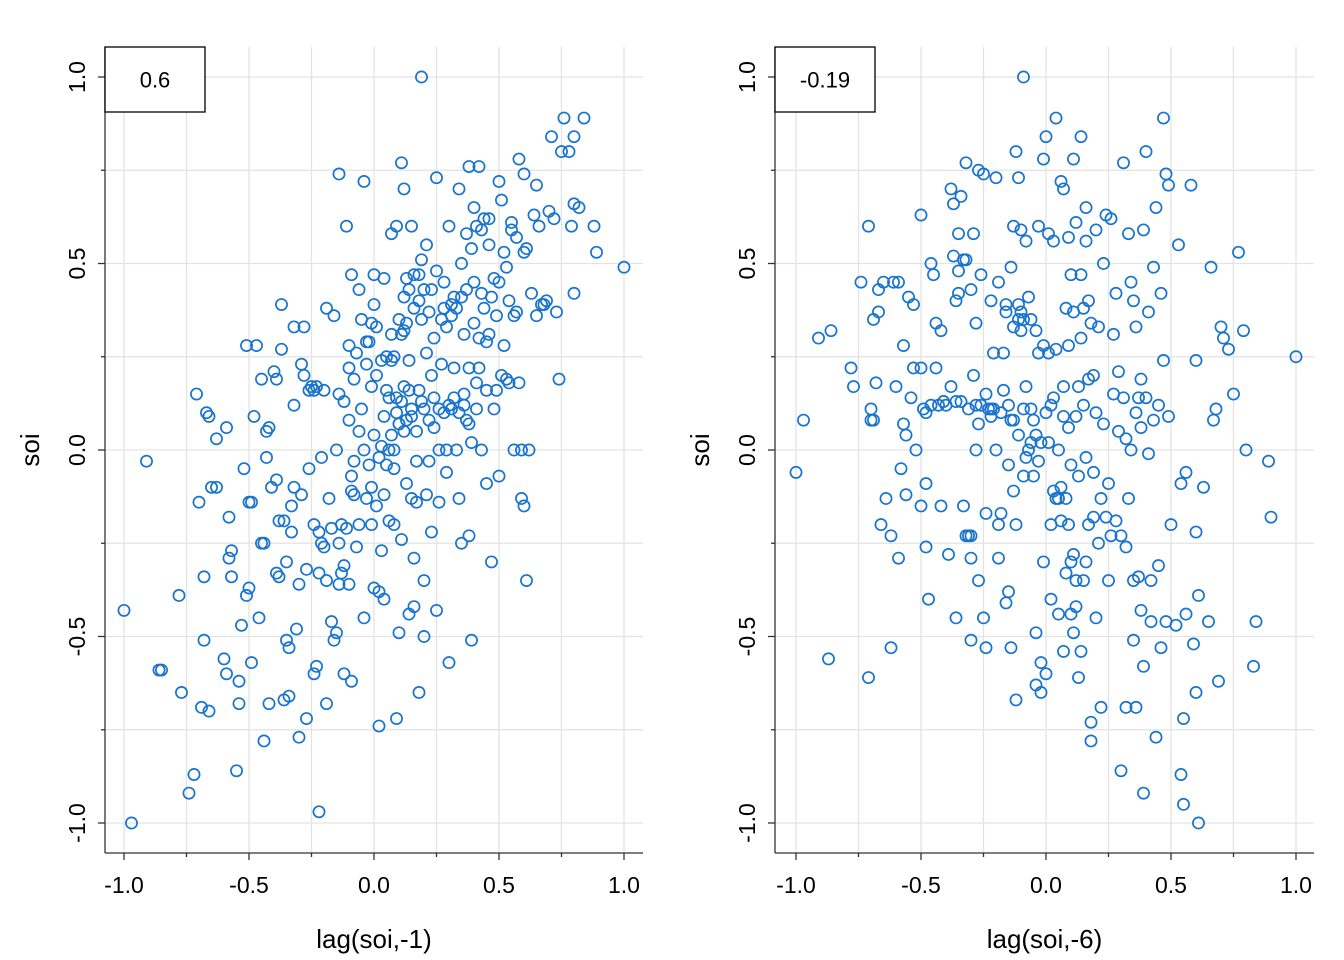  What do you see at coordinates (124, 885) in the screenshot?
I see `x-tick-label: -1.0` at bounding box center [124, 885].